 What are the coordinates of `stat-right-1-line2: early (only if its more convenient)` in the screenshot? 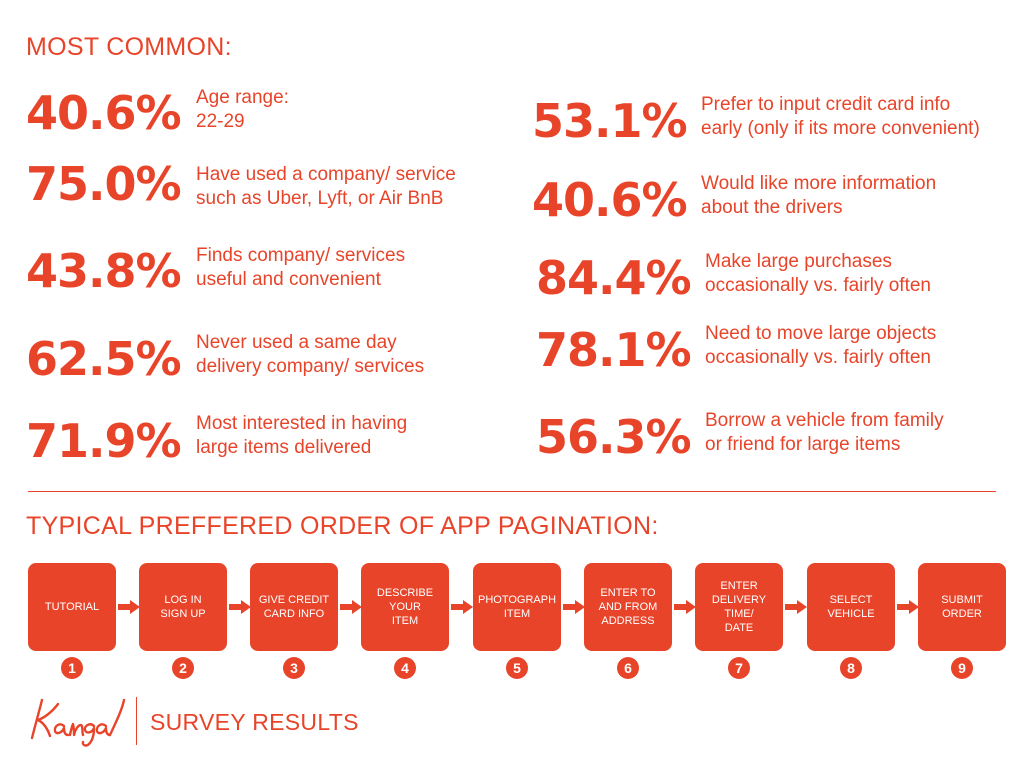 It's located at (840, 128).